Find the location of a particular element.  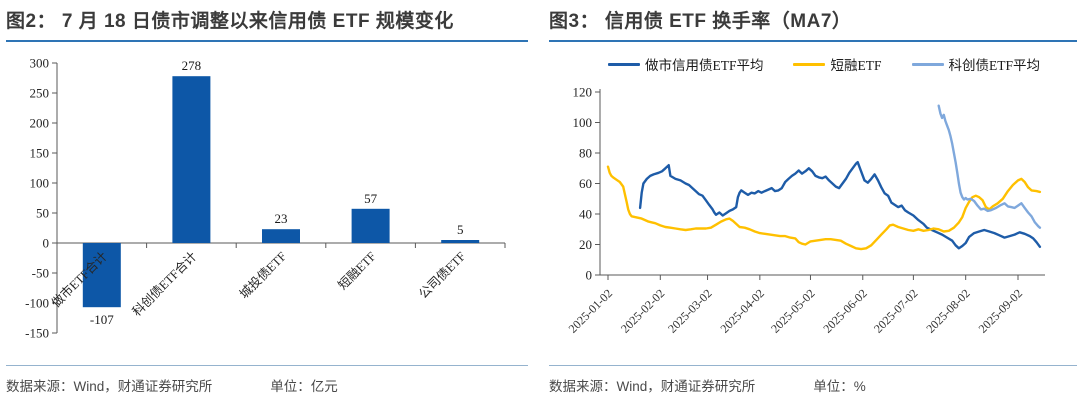

y-axis-tick-label: -150 is located at coordinates (37, 333).